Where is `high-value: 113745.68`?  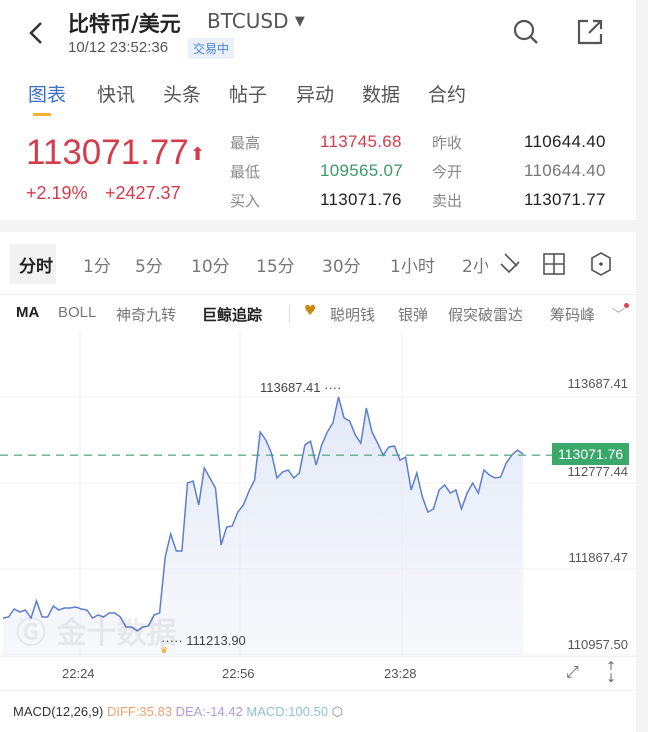 high-value: 113745.68 is located at coordinates (361, 141).